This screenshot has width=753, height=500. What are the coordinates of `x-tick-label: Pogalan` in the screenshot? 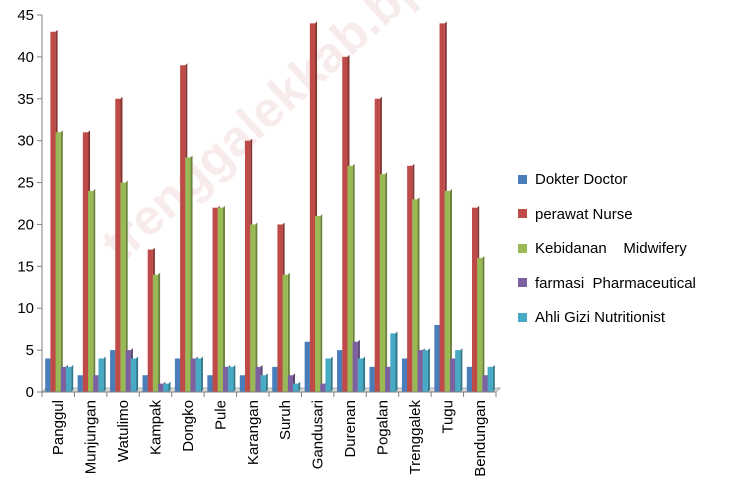 It's located at (383, 427).